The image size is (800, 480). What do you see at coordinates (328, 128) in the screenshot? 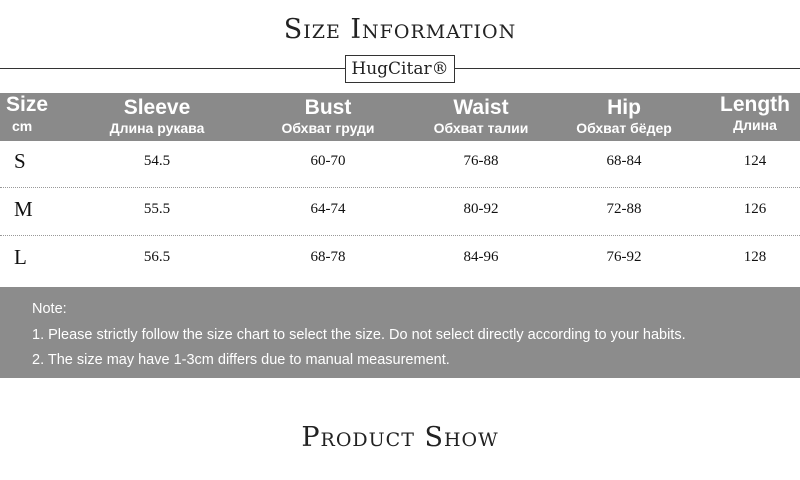
I see `column-subtitle: Обхват груди` at bounding box center [328, 128].